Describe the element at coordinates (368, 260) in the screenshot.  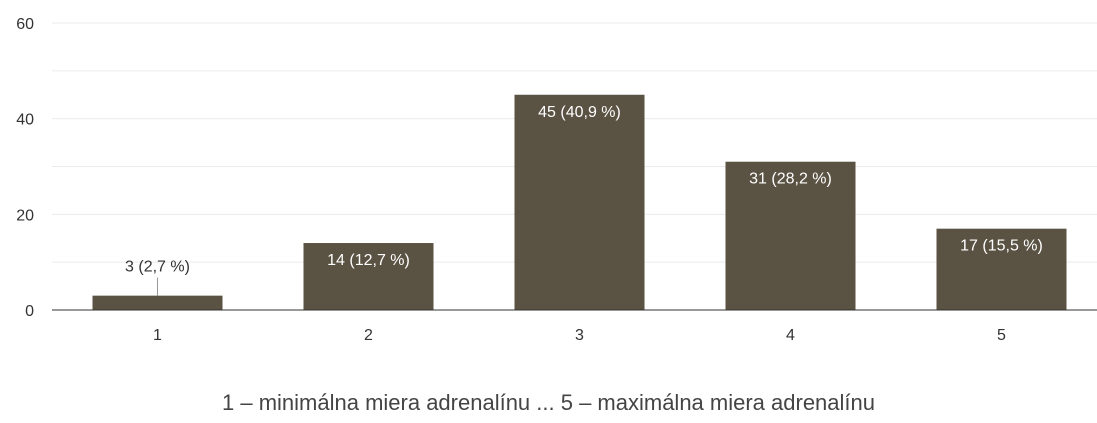
I see `data-label: 14 (12,7 %)` at that location.